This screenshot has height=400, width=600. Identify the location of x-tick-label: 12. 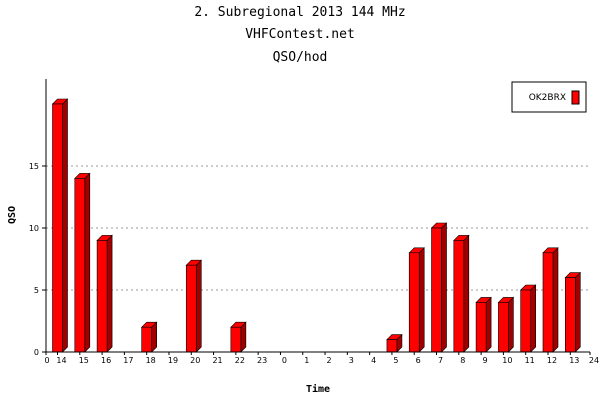
(552, 360).